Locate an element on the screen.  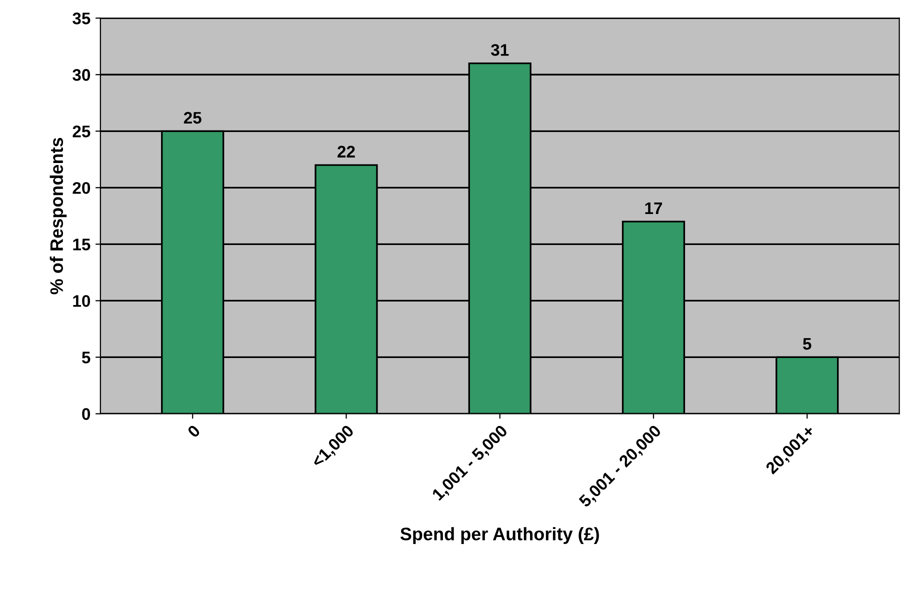
data-label: 31 is located at coordinates (499, 50).